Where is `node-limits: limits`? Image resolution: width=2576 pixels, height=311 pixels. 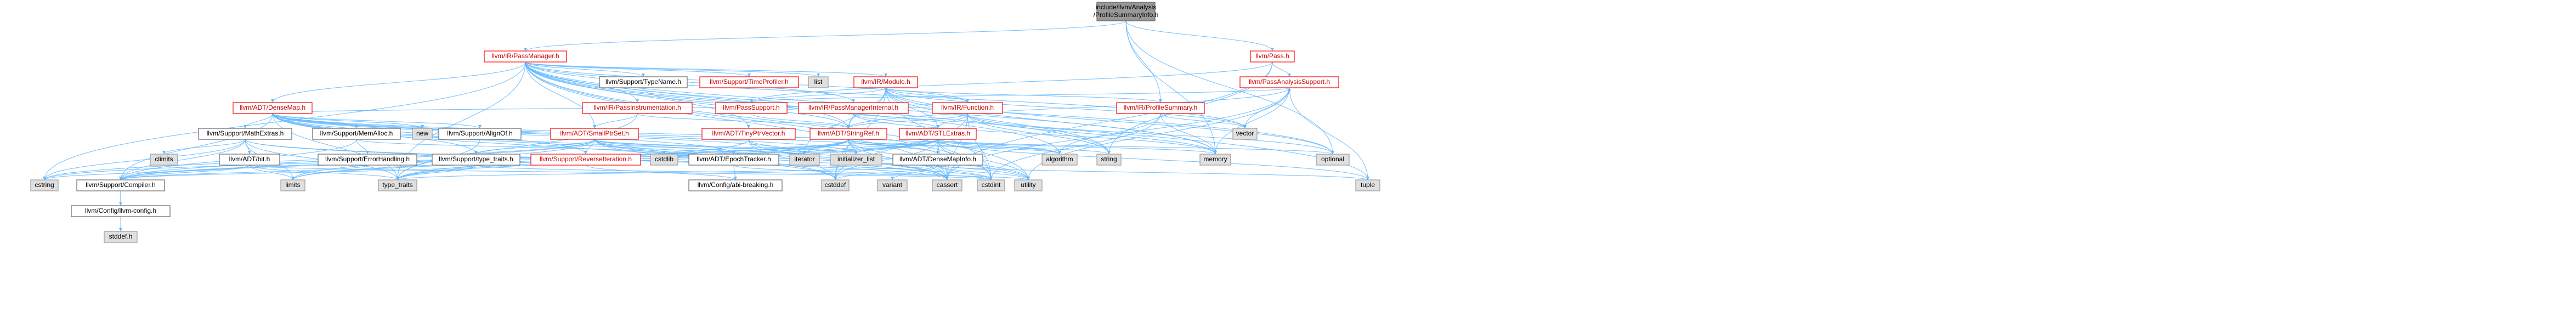
node-limits: limits is located at coordinates (293, 185).